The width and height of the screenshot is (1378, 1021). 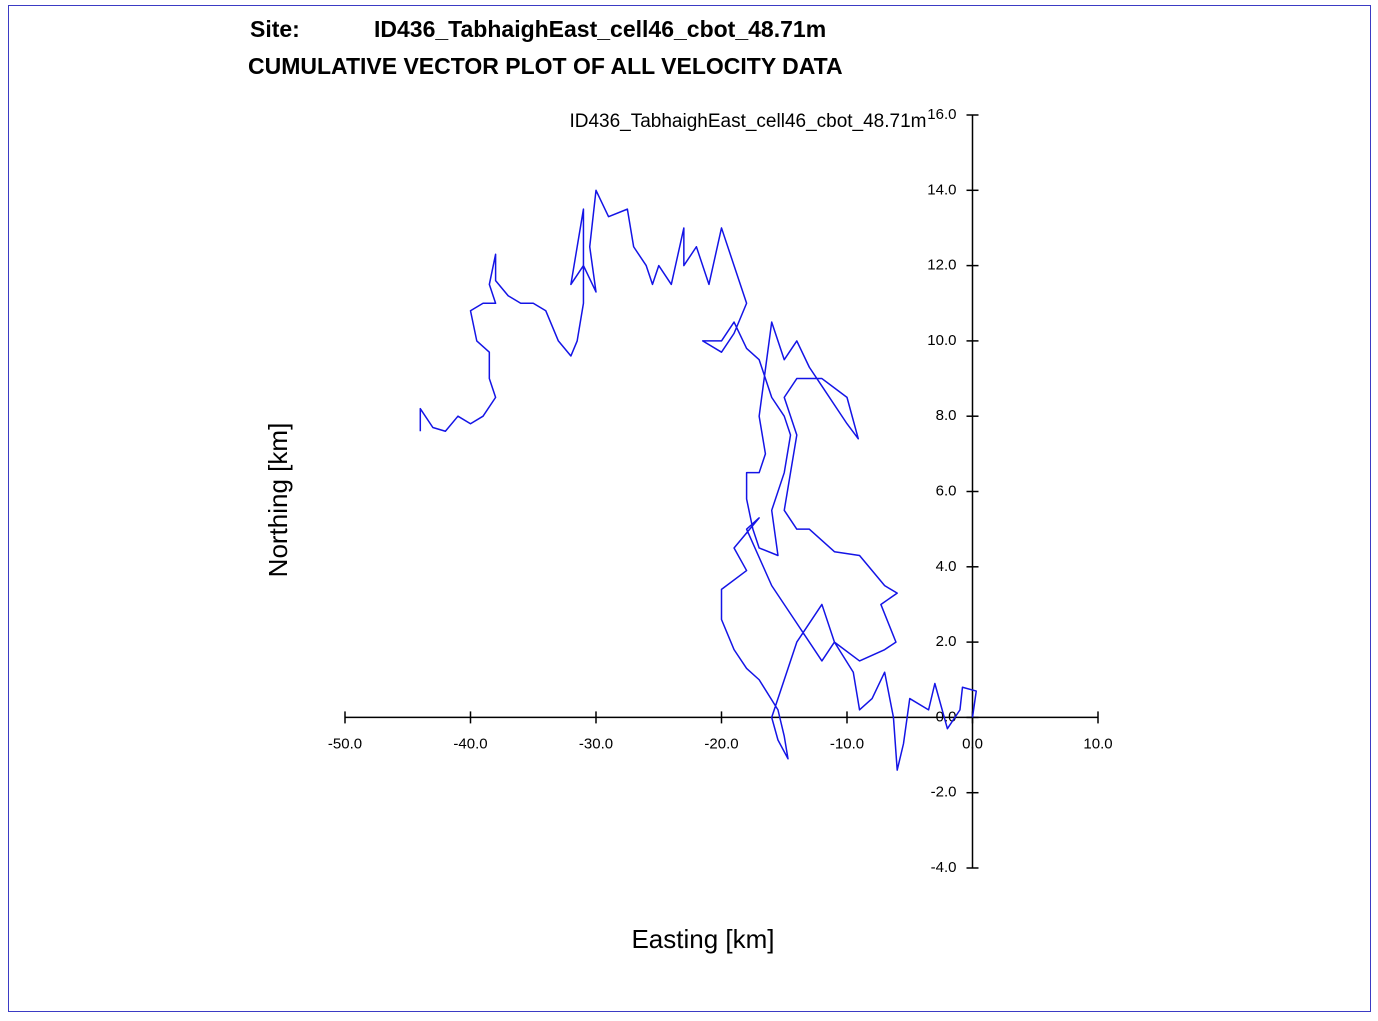 What do you see at coordinates (946, 566) in the screenshot?
I see `y-tick-label: 4.0` at bounding box center [946, 566].